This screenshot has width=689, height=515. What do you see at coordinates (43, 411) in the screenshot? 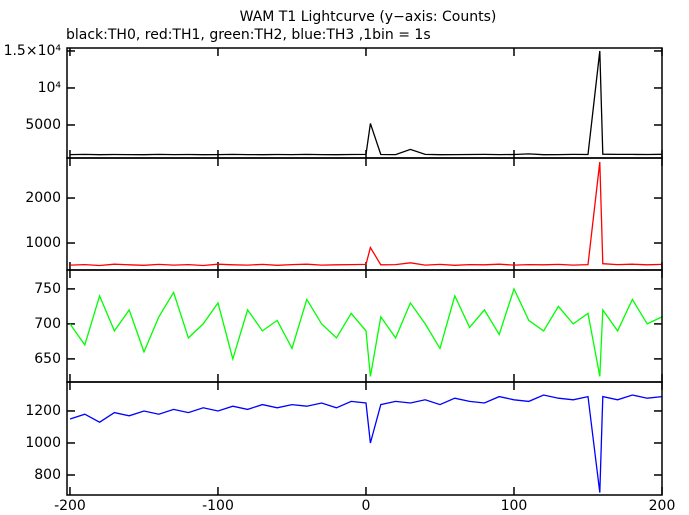
I see `y-tick-label: 1200` at bounding box center [43, 411].